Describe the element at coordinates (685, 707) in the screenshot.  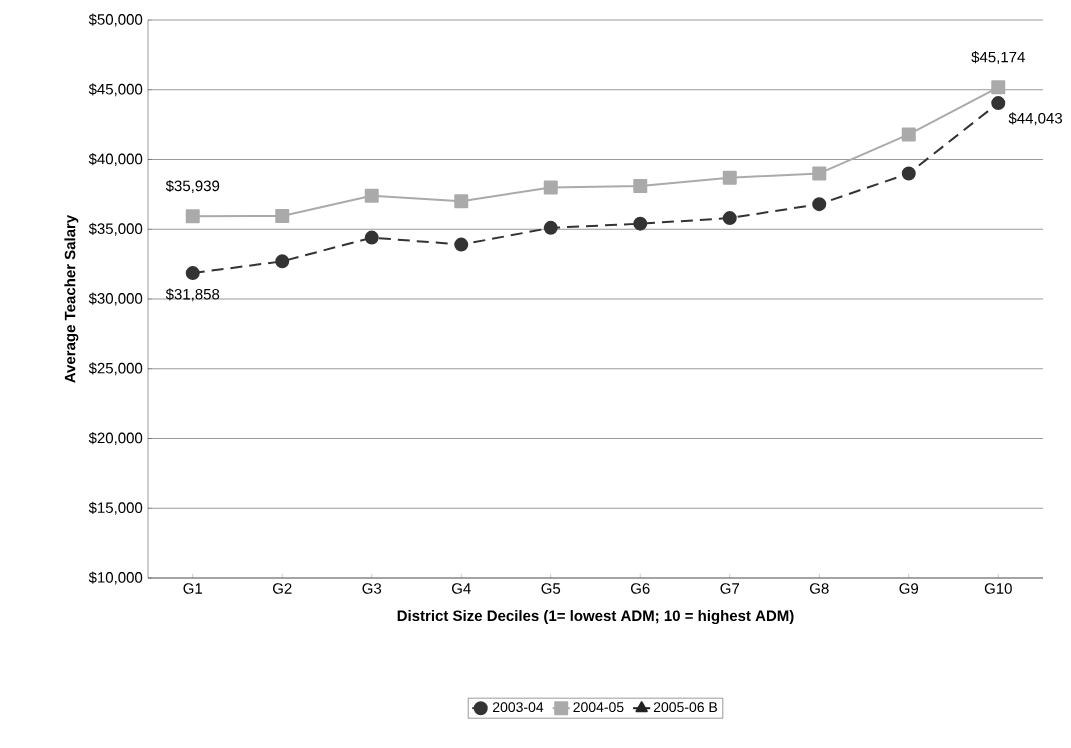
I see `legend-label: 2005-06 B` at that location.